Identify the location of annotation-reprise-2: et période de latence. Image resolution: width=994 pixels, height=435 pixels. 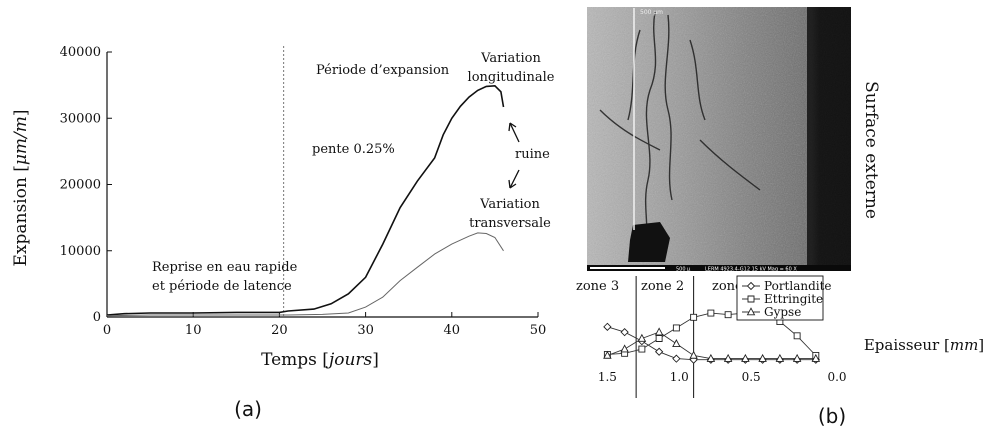
(222, 286).